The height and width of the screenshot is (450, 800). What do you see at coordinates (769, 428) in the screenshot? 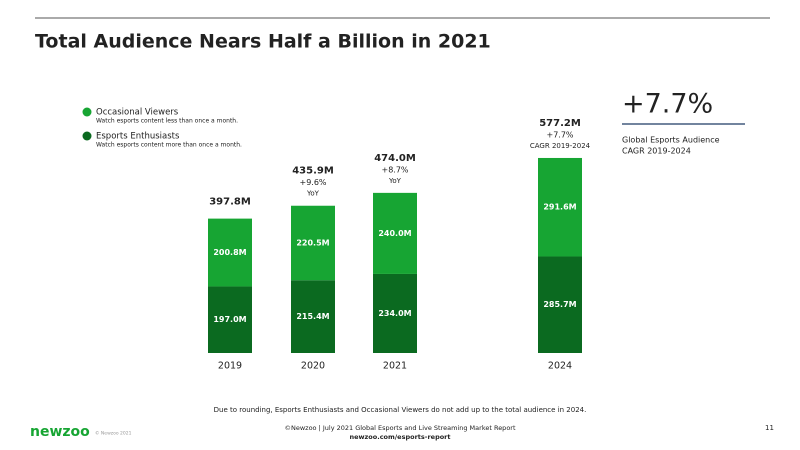
I see `page-number: 11` at bounding box center [769, 428].